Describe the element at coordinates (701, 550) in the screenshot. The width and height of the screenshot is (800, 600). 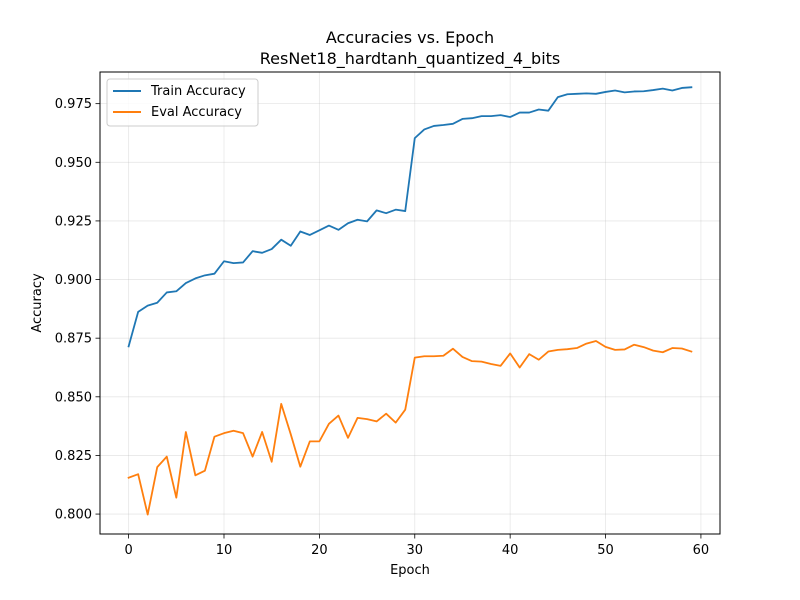
I see `x-tick-label: 60` at that location.